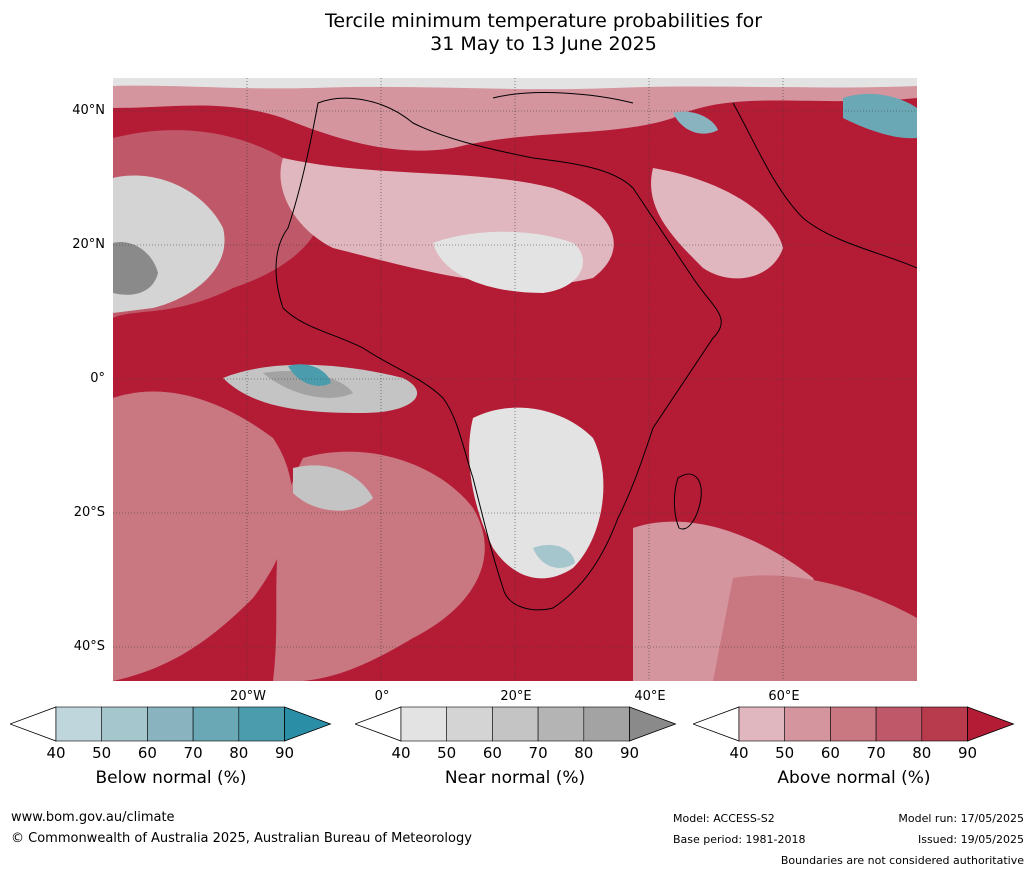 This screenshot has height=873, width=1035. What do you see at coordinates (248, 696) in the screenshot?
I see `lon-label-20w: 20°W` at bounding box center [248, 696].